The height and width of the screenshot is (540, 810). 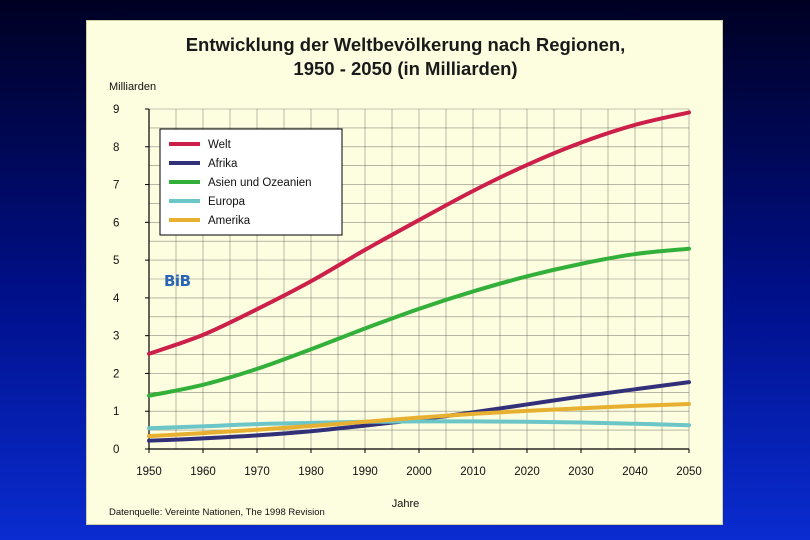 I want to click on x-tick-label: 2020, so click(x=527, y=472).